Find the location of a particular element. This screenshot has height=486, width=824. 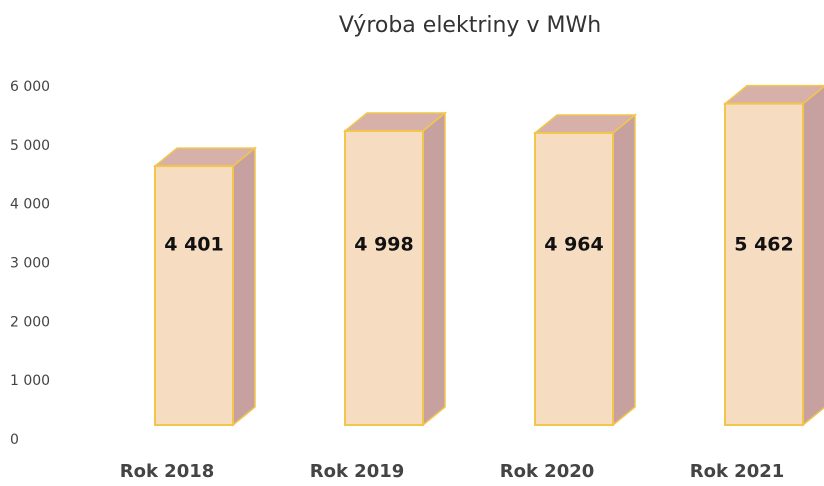

y-tick-label: 6 000 is located at coordinates (30, 87).